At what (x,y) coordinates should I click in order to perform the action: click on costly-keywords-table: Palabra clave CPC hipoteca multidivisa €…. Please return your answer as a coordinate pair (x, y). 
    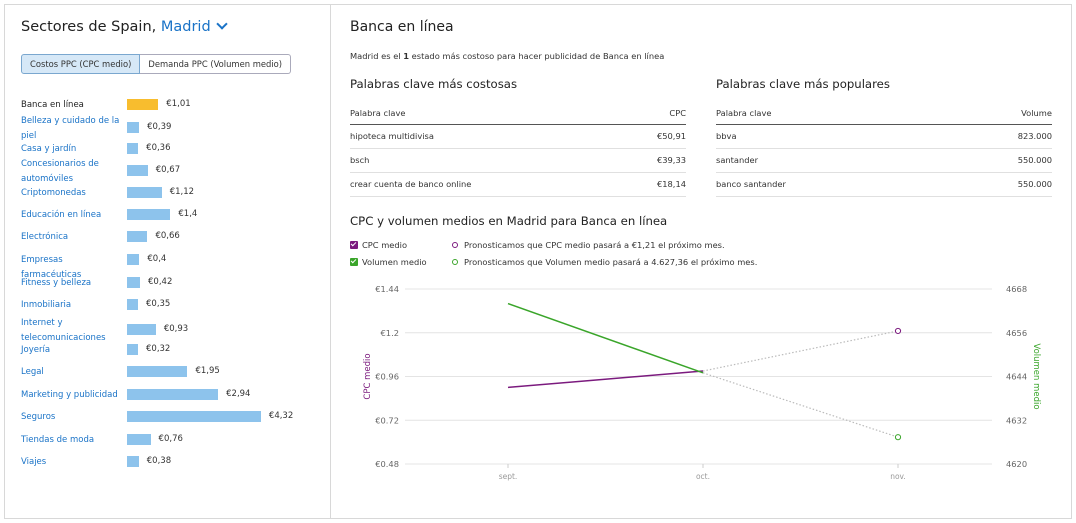
    Looking at the image, I should click on (518, 149).